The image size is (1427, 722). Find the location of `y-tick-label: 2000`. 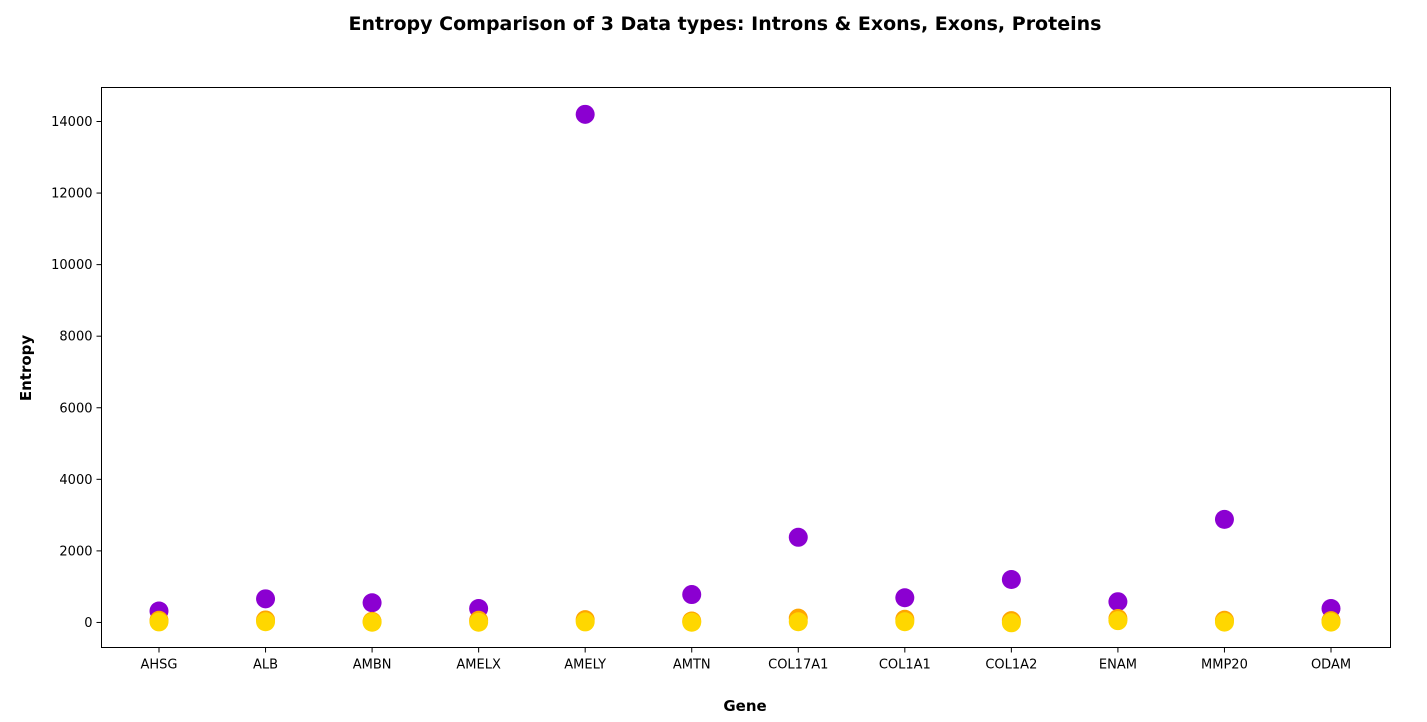

y-tick-label: 2000 is located at coordinates (75, 551).